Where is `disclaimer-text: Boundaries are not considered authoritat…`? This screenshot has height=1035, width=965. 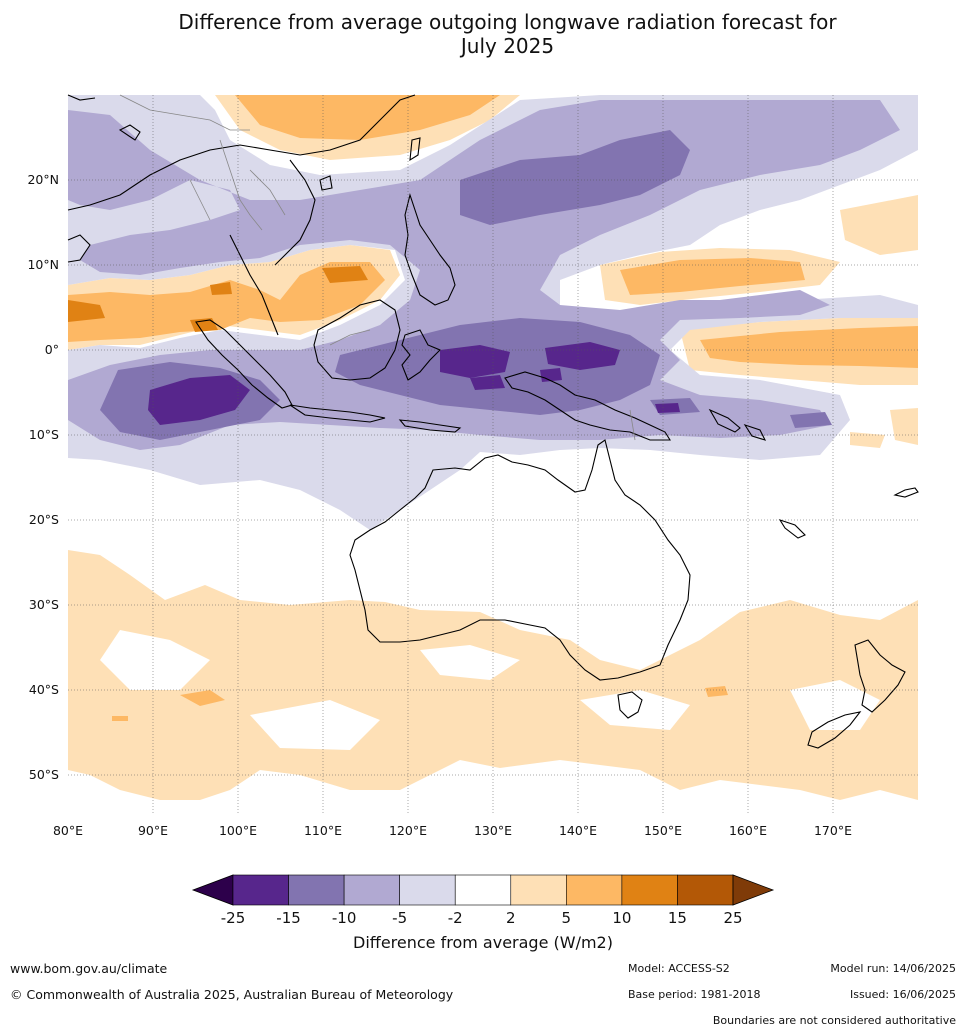 disclaimer-text: Boundaries are not considered authoritat… is located at coordinates (834, 1020).